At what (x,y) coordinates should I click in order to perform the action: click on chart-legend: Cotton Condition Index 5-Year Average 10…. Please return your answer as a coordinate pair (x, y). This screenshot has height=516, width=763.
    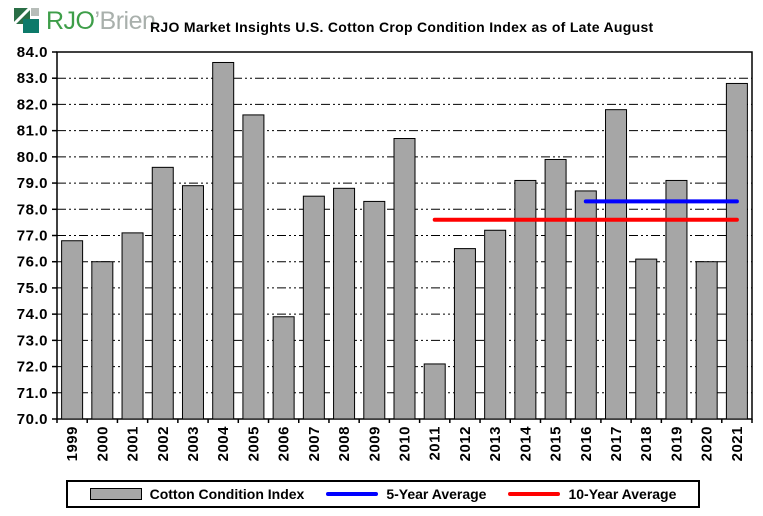
    Looking at the image, I should click on (383, 494).